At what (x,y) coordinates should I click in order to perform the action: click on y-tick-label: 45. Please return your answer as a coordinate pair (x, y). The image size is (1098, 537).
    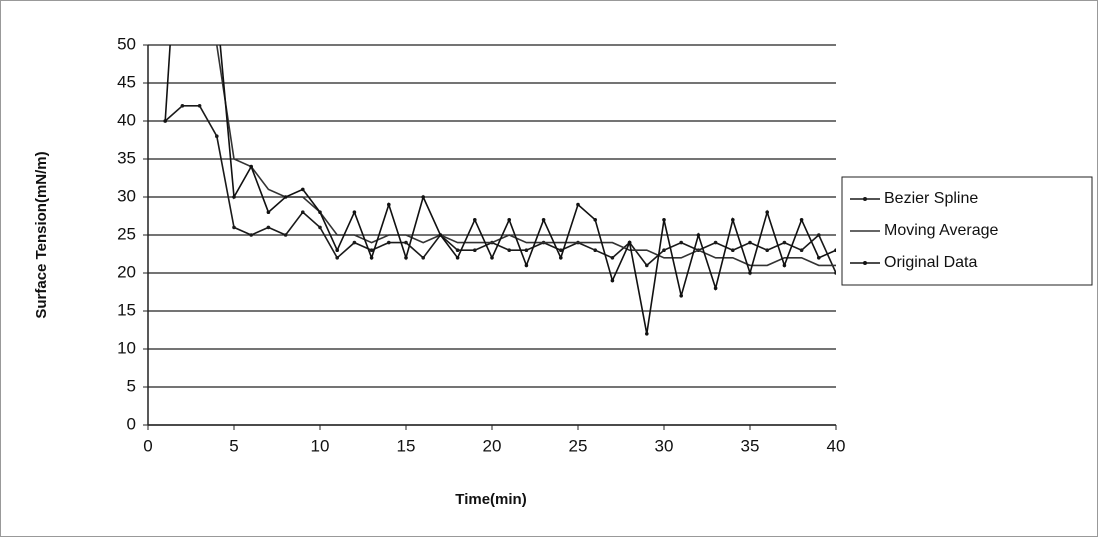
    Looking at the image, I should click on (126, 81).